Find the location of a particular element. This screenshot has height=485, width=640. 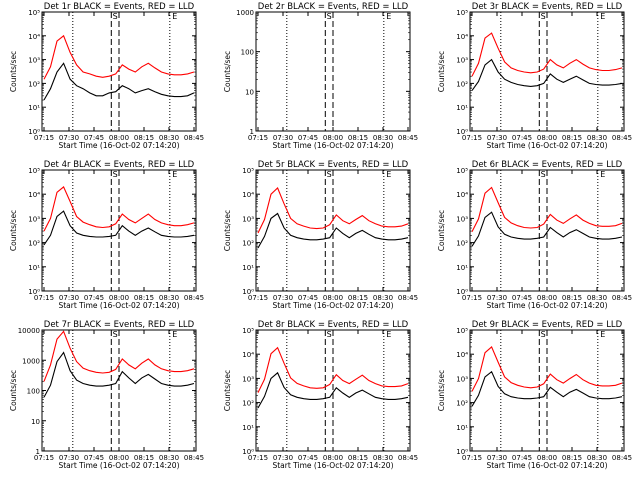

y-tick-label: 1000 is located at coordinates (245, 13).